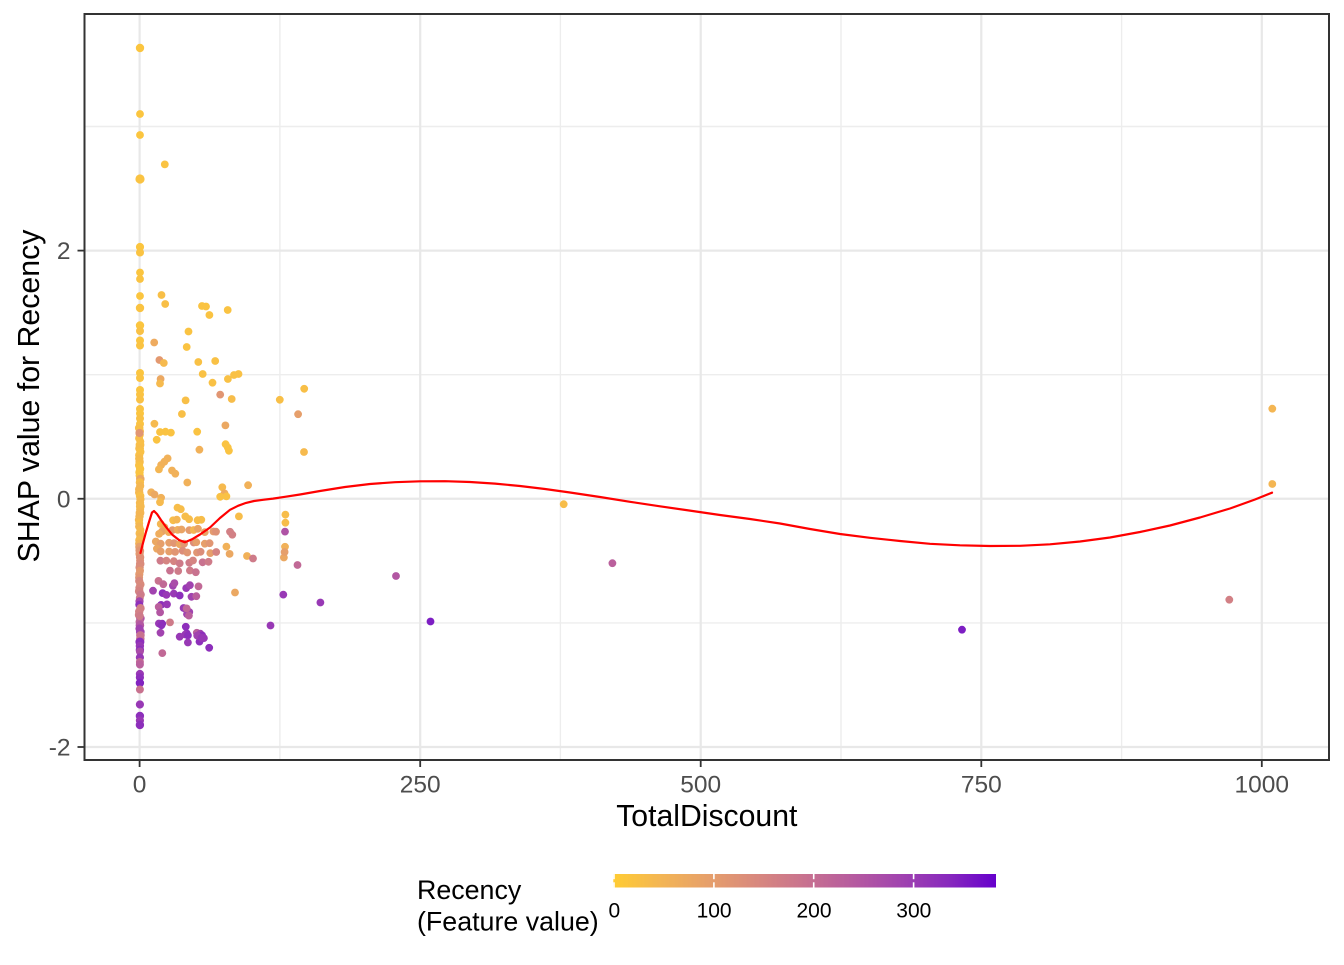  Describe the element at coordinates (700, 785) in the screenshot. I see `svg-text: 500` at that location.